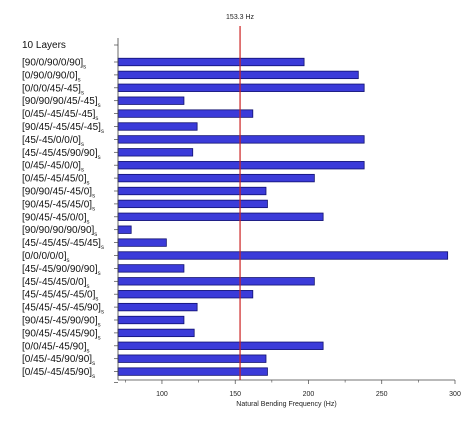 Image resolution: width=474 pixels, height=425 pixels. What do you see at coordinates (53, 89) in the screenshot?
I see `category-label: [0/0/0/45/-45]s` at bounding box center [53, 89].